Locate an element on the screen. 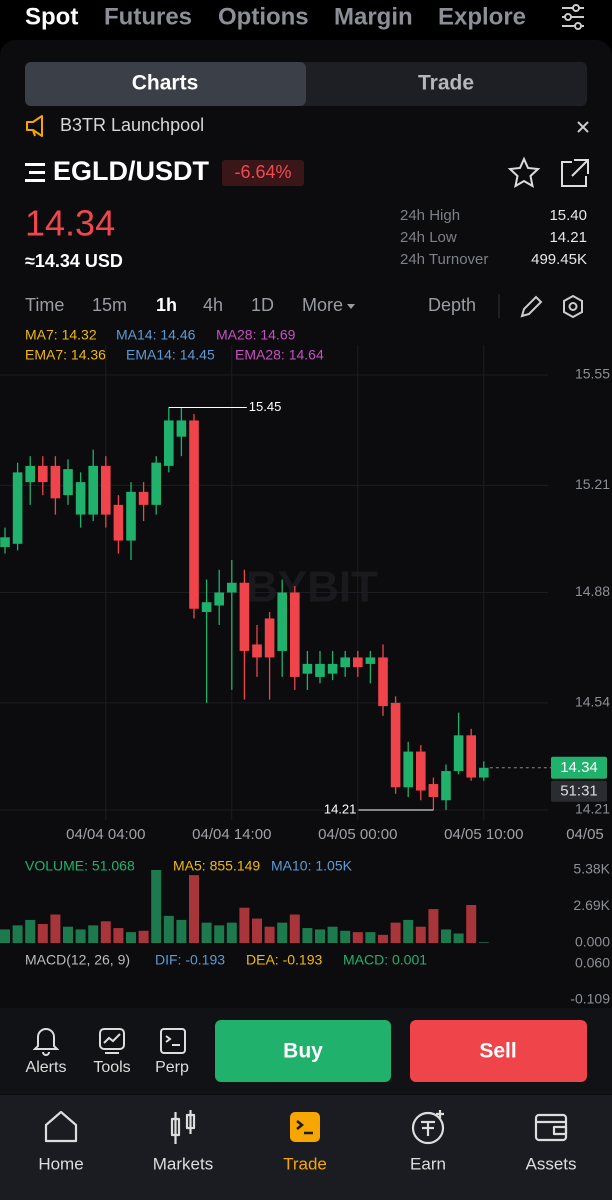 The height and width of the screenshot is (1200, 612). markets-icon is located at coordinates (183, 1127).